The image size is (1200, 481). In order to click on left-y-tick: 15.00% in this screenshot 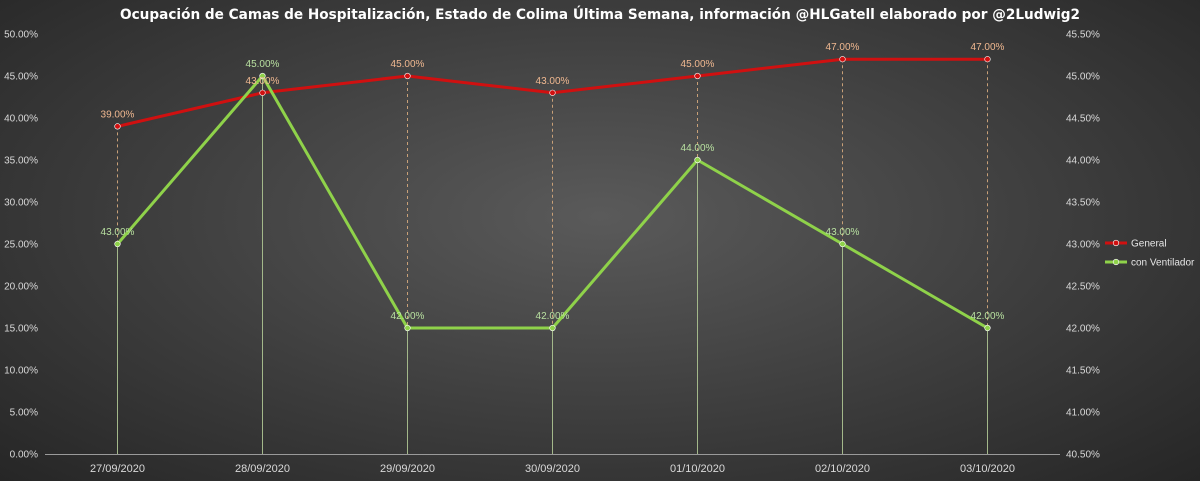, I will do `click(21, 329)`.